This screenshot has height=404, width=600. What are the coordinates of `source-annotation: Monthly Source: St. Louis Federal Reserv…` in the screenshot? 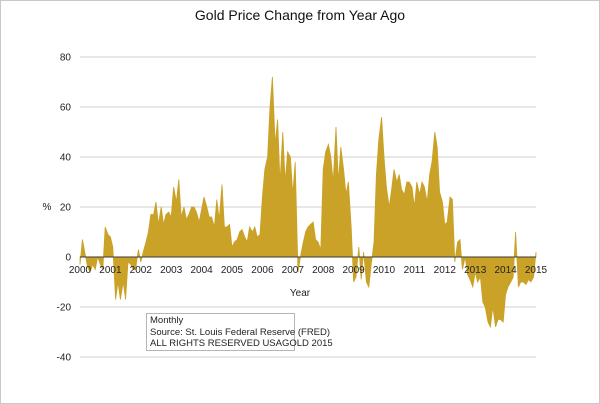 It's located at (239, 332).